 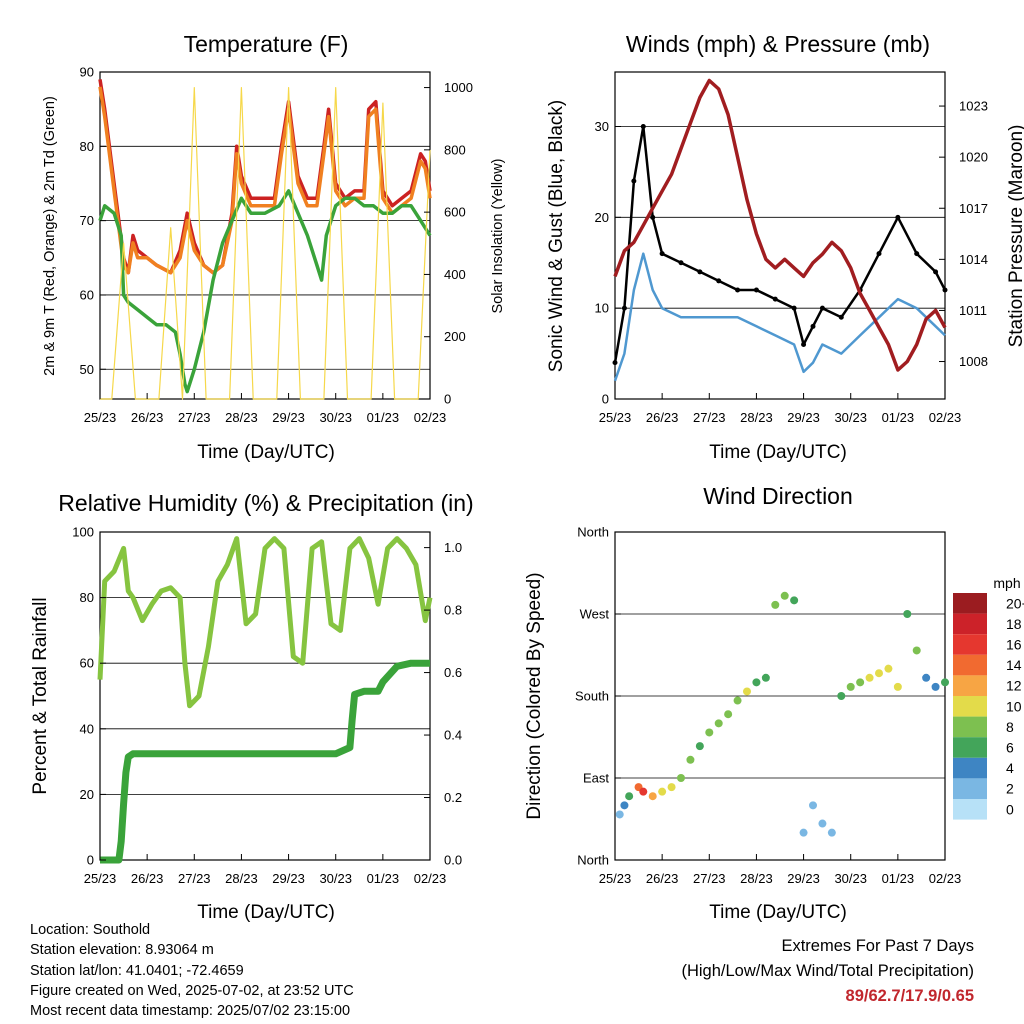 I want to click on temperature-xlabel: Time (Day/UTC), so click(x=266, y=452).